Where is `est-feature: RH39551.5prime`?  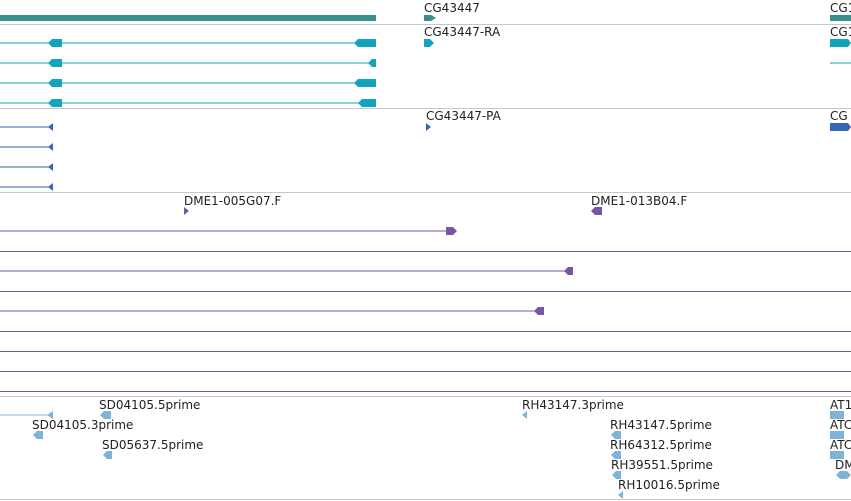
est-feature: RH39551.5prime is located at coordinates (662, 468).